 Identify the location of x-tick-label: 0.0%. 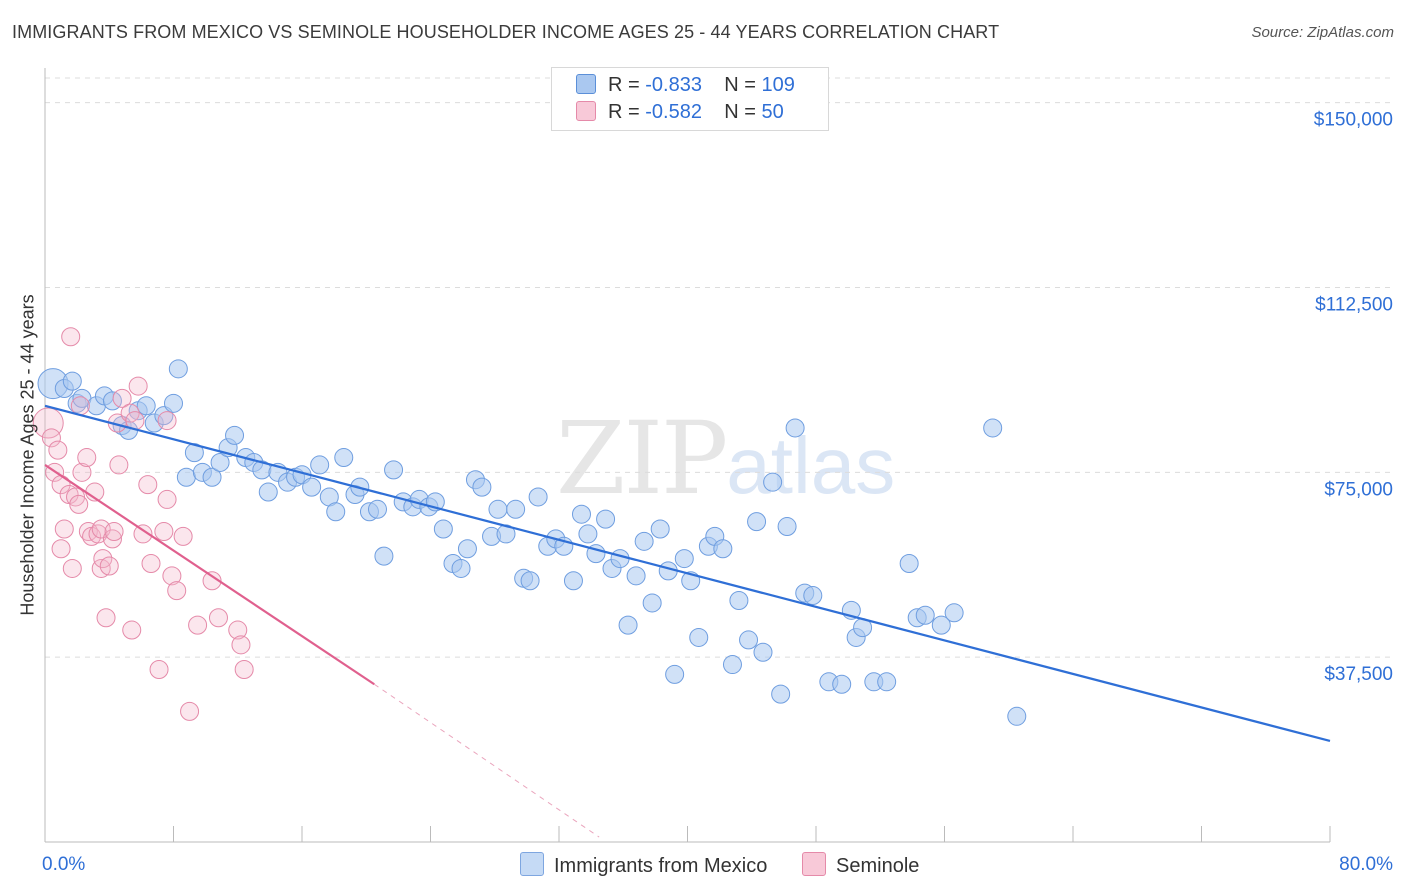
(63, 864).